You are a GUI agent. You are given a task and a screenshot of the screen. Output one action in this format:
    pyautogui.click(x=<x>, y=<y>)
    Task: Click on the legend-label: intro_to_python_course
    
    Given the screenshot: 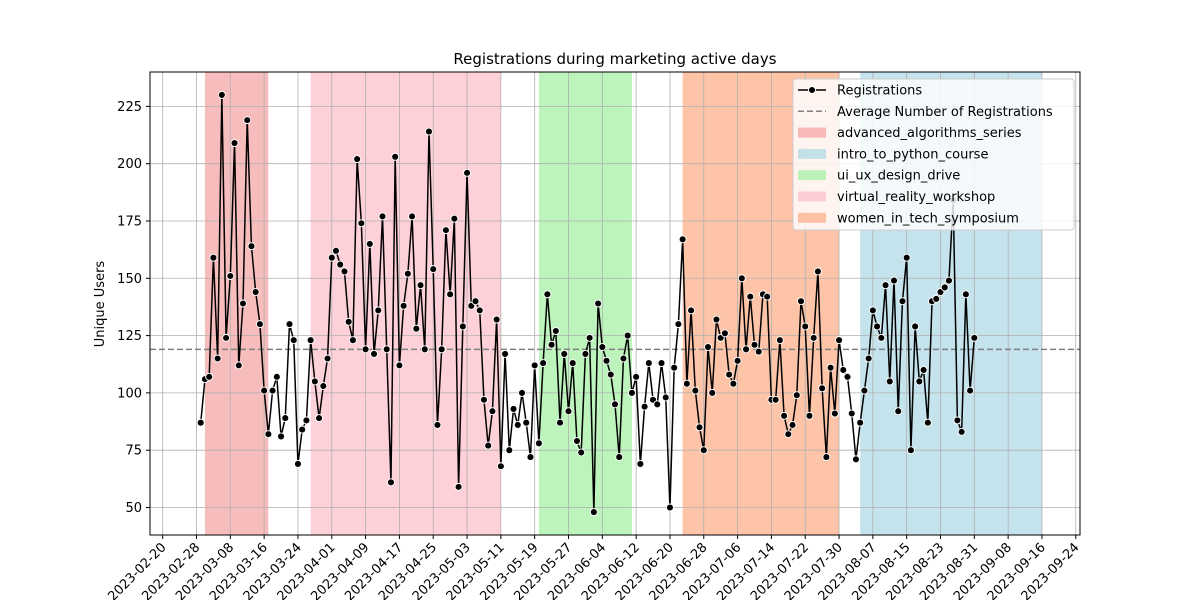 What is the action you would take?
    pyautogui.click(x=912, y=154)
    